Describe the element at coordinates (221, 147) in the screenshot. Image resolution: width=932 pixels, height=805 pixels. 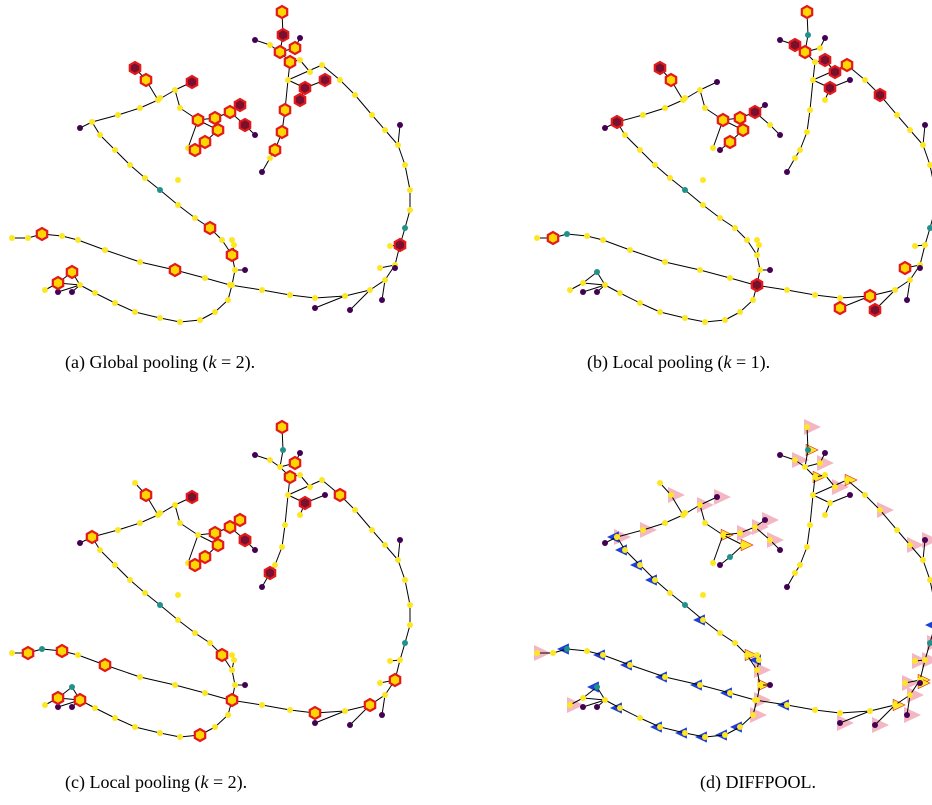
I see `pooled-nodes` at that location.